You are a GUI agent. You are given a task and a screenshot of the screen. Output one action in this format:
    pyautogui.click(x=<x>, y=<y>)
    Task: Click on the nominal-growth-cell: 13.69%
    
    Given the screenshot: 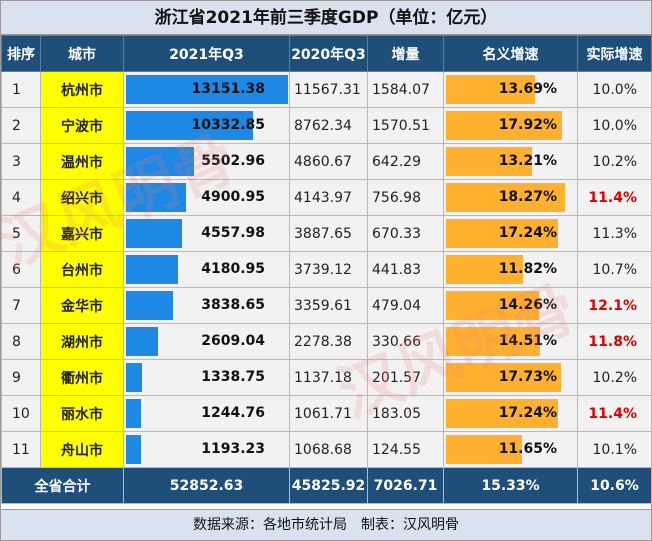 What is the action you would take?
    pyautogui.click(x=510, y=89)
    